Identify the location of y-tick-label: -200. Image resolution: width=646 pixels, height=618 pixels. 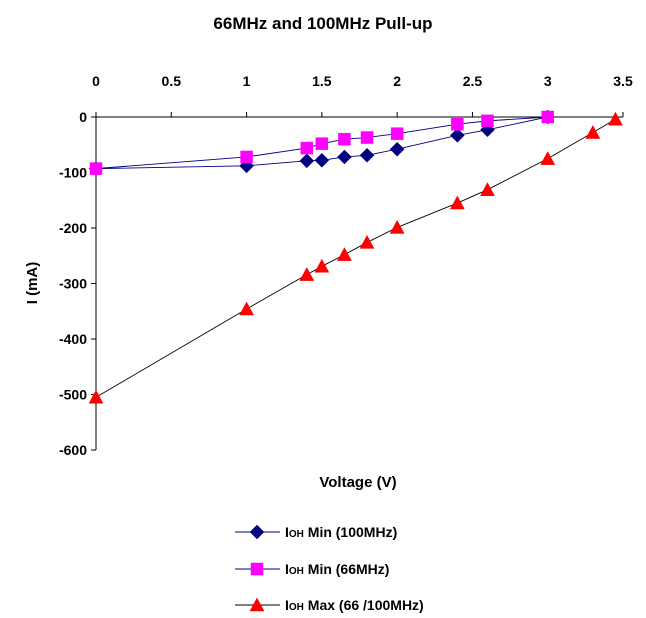
(73, 228).